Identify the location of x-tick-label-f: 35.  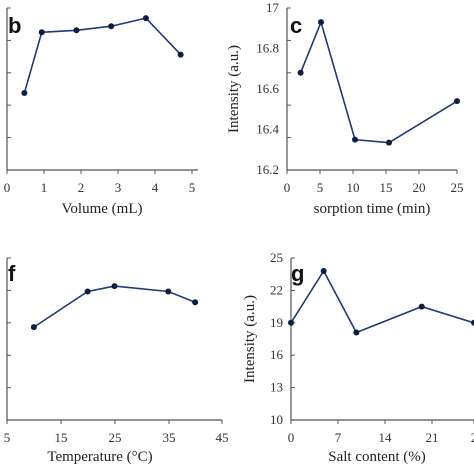
(169, 437).